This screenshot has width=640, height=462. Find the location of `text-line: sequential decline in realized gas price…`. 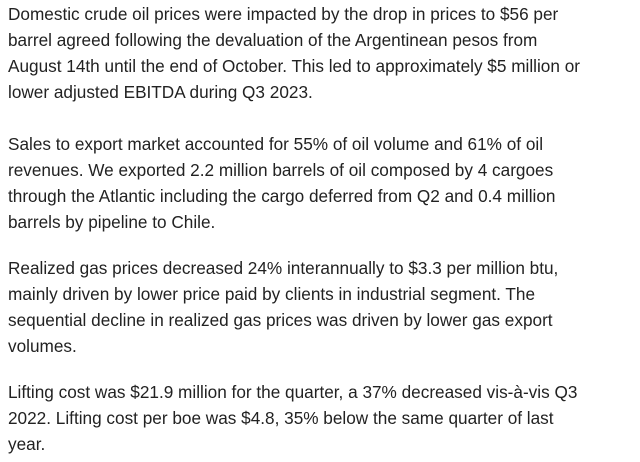

text-line: sequential decline in realized gas price… is located at coordinates (280, 320).